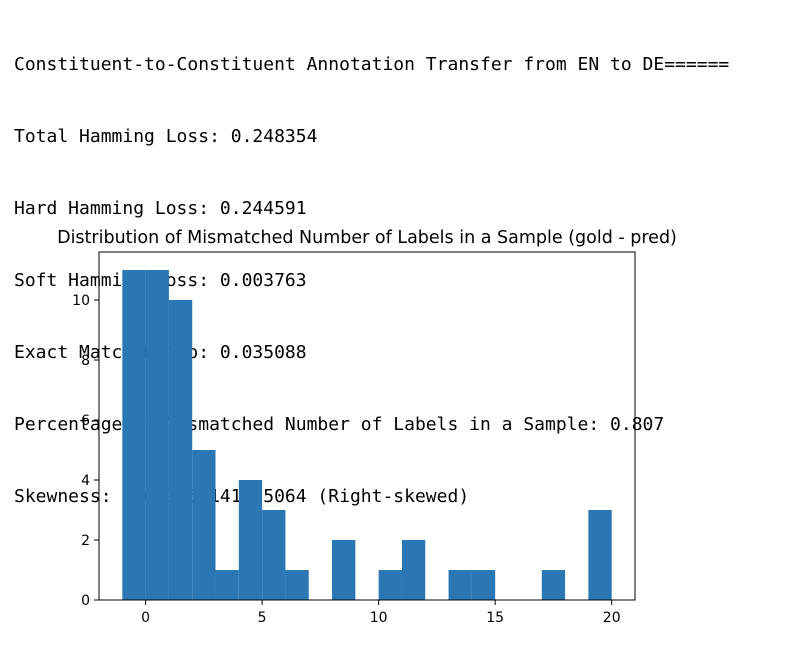  I want to click on y-tick-label: 6, so click(85, 421).